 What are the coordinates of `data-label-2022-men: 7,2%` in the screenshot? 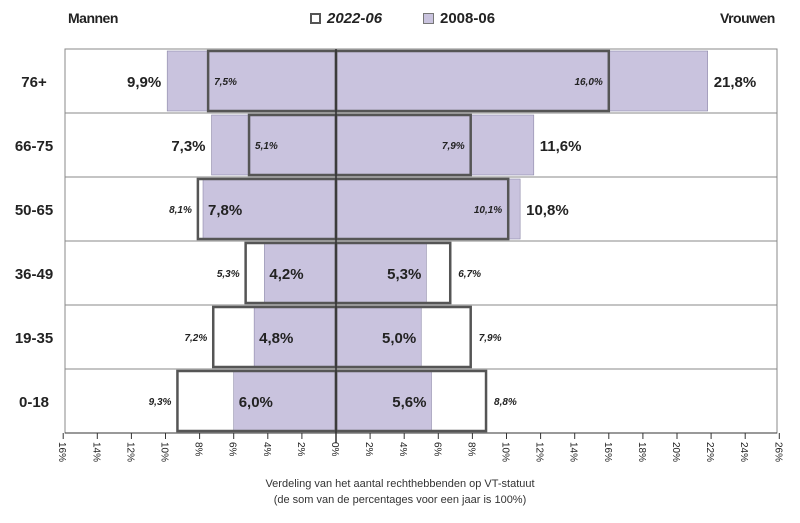 It's located at (195, 338).